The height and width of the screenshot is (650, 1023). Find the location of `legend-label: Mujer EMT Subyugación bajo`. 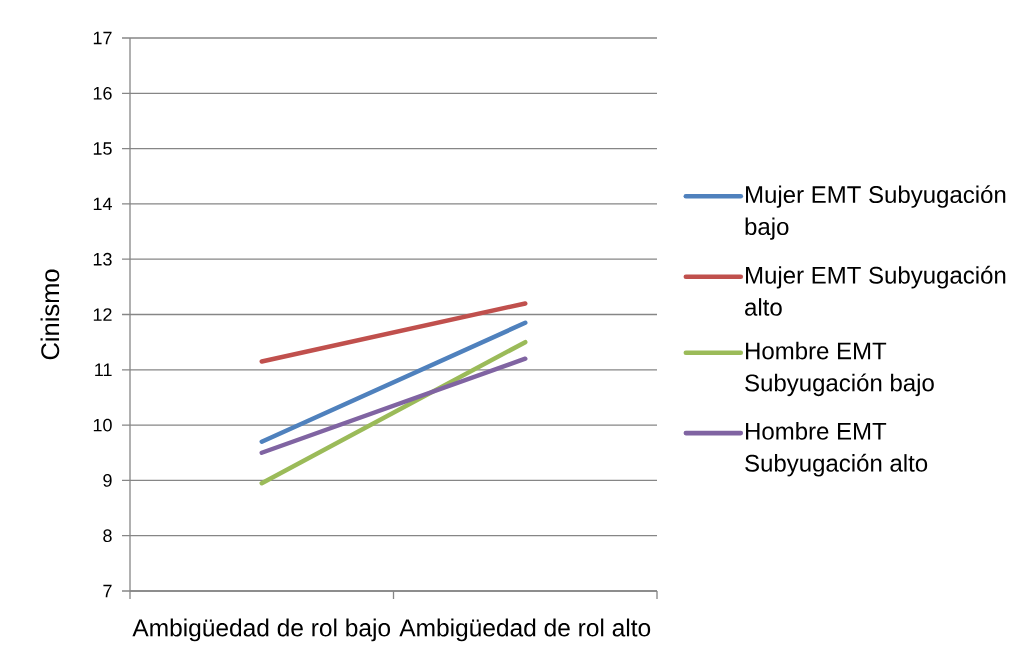

legend-label: Mujer EMT Subyugación bajo is located at coordinates (875, 212).